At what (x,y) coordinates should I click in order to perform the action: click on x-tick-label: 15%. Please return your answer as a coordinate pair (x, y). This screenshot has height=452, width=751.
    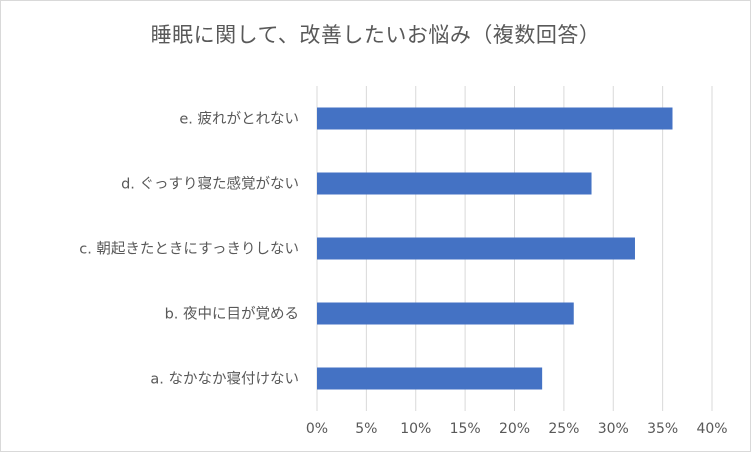
    Looking at the image, I should click on (465, 429).